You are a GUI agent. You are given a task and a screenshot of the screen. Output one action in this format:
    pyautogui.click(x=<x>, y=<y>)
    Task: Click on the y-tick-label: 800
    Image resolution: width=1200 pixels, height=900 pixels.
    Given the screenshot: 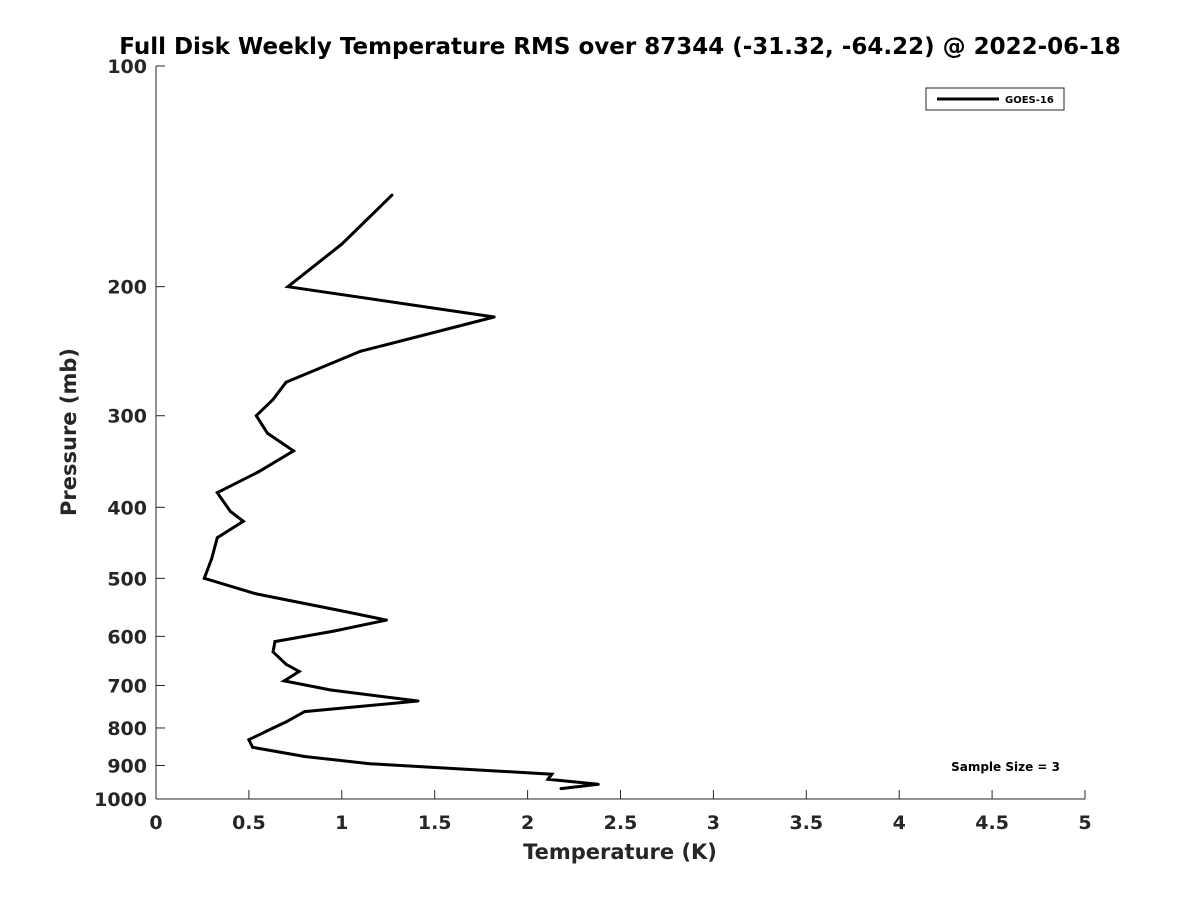 What is the action you would take?
    pyautogui.click(x=127, y=729)
    